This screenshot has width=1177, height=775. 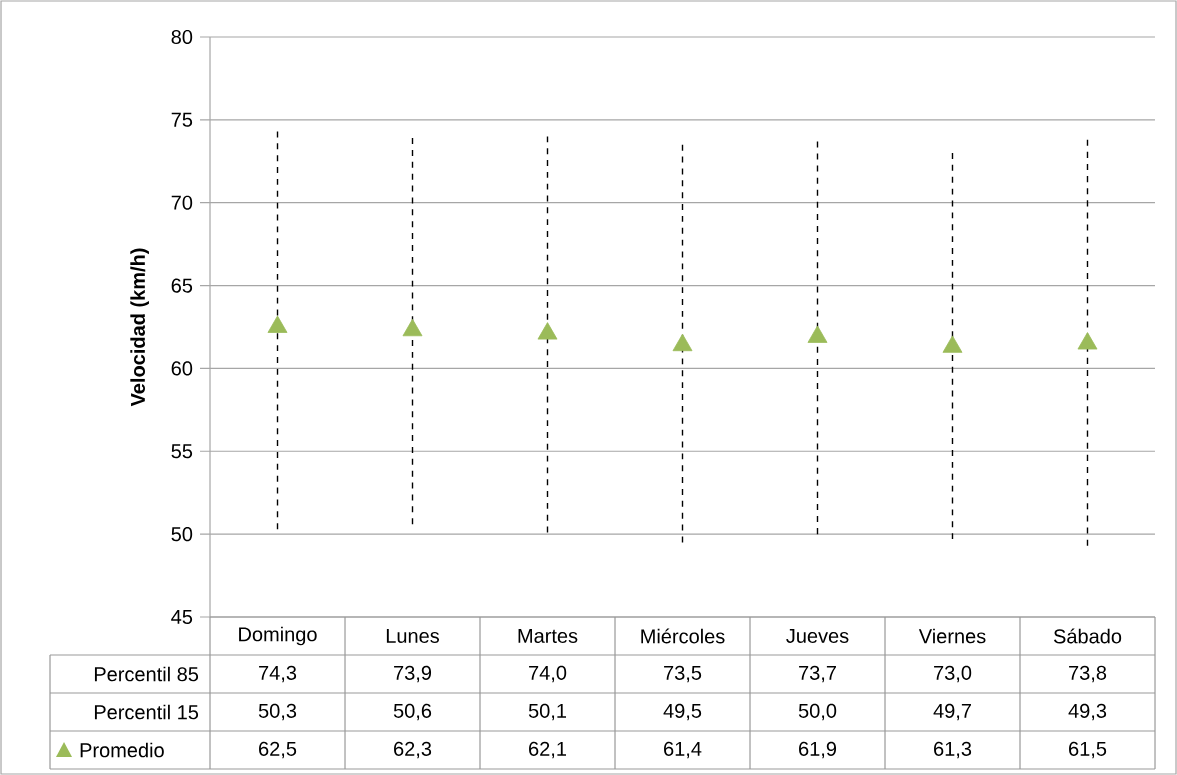 What do you see at coordinates (953, 674) in the screenshot?
I see `text: 73,0` at bounding box center [953, 674].